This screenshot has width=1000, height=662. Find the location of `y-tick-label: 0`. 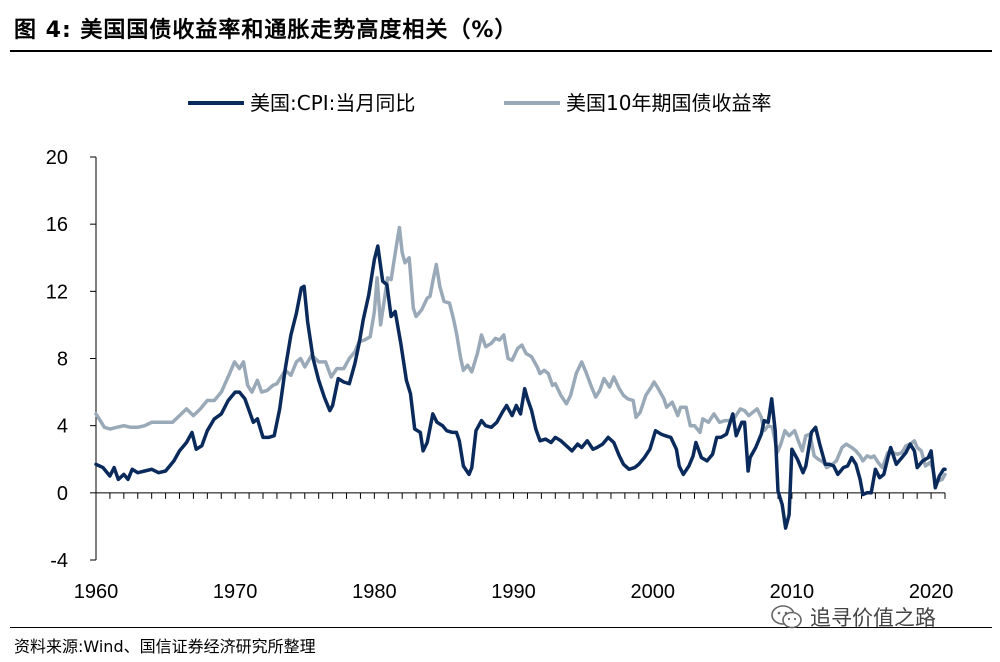

y-tick-label: 0 is located at coordinates (62, 494).